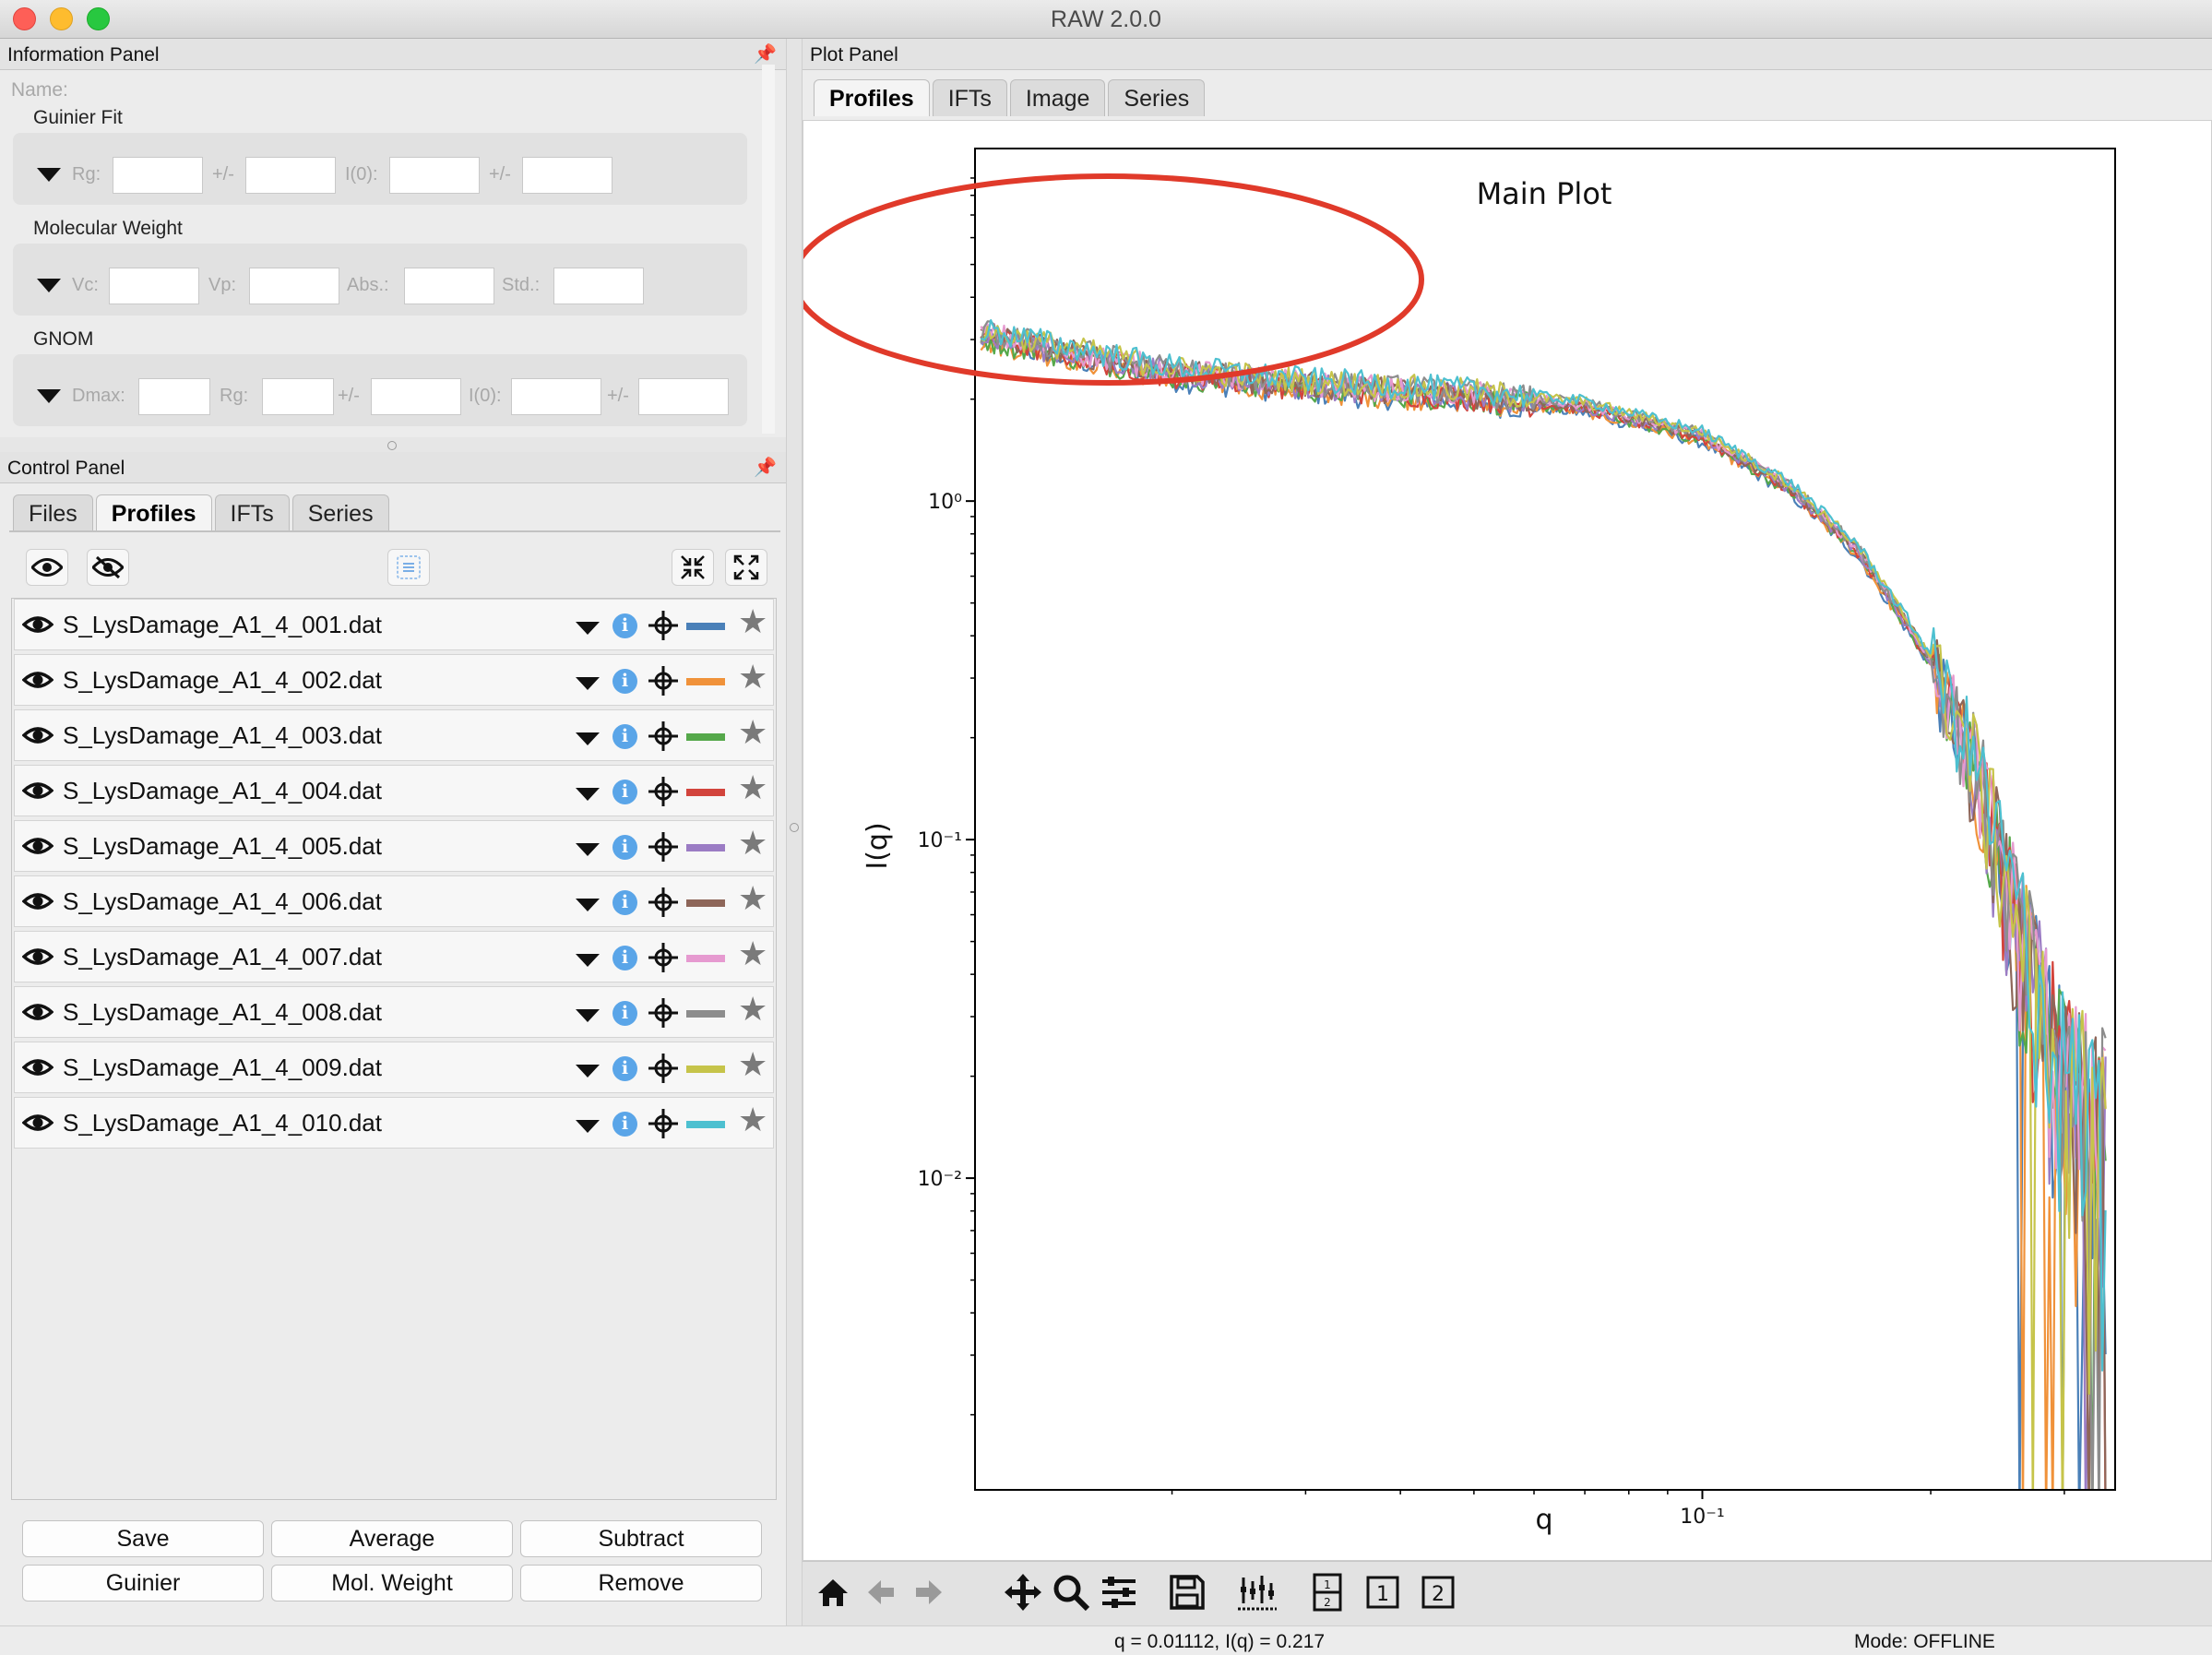 This screenshot has height=1655, width=2212. What do you see at coordinates (298, 396) in the screenshot?
I see `gnom-rg-field` at bounding box center [298, 396].